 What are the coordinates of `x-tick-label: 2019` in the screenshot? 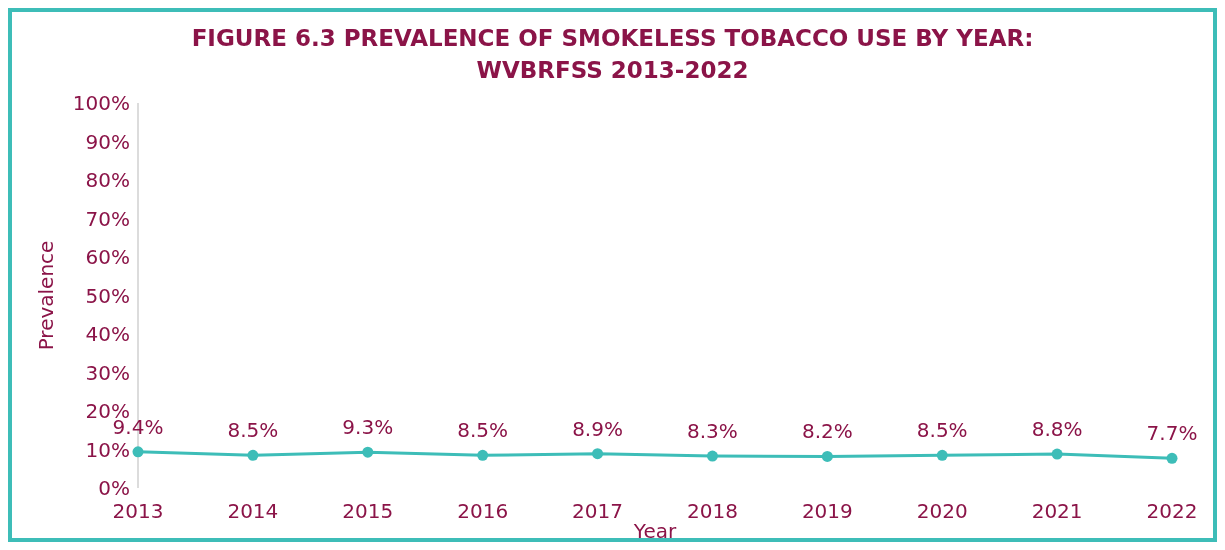 It's located at (827, 511).